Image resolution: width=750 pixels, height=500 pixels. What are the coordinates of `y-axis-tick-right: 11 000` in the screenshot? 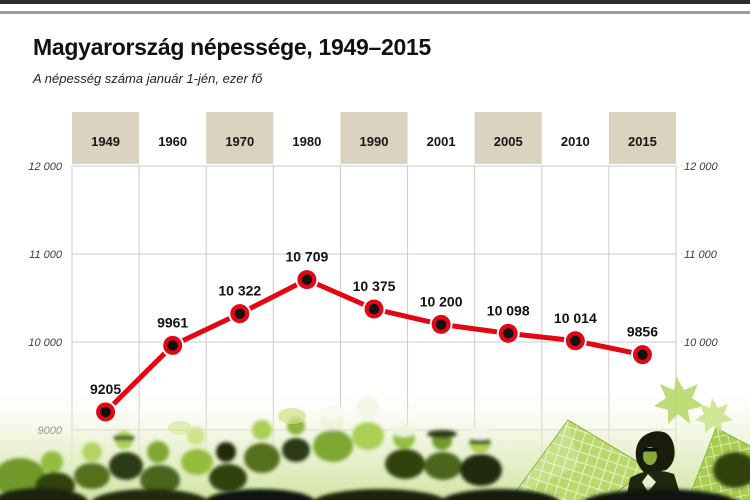 It's located at (701, 255).